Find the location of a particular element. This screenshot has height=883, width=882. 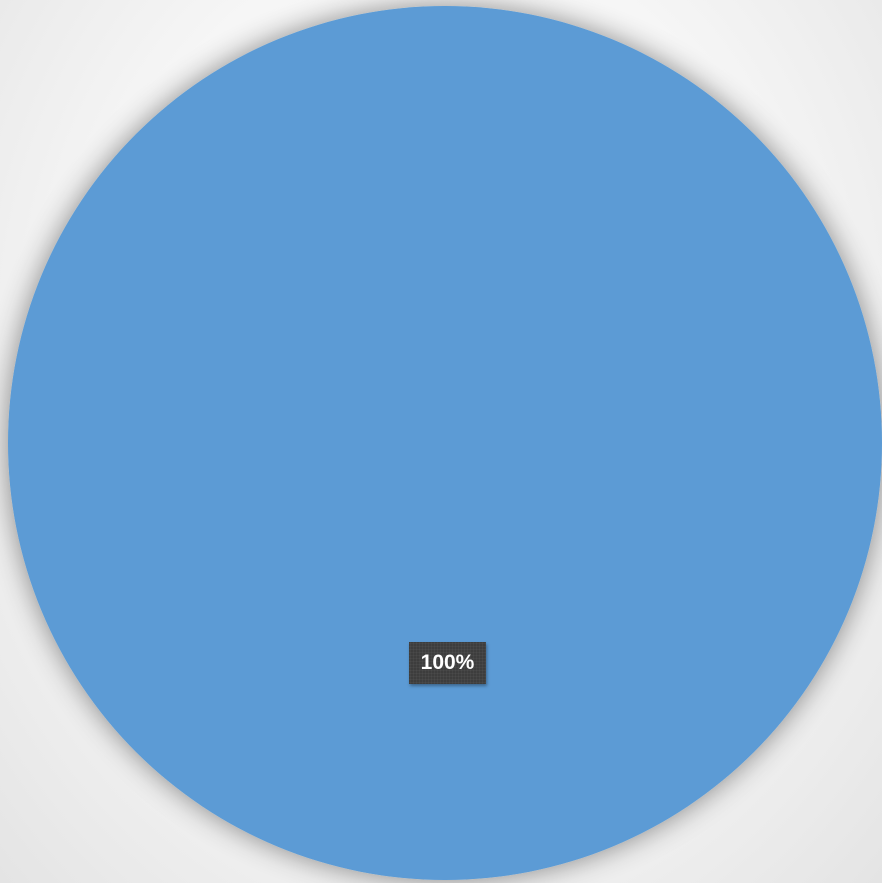

slice-data-label: 100% is located at coordinates (447, 663).